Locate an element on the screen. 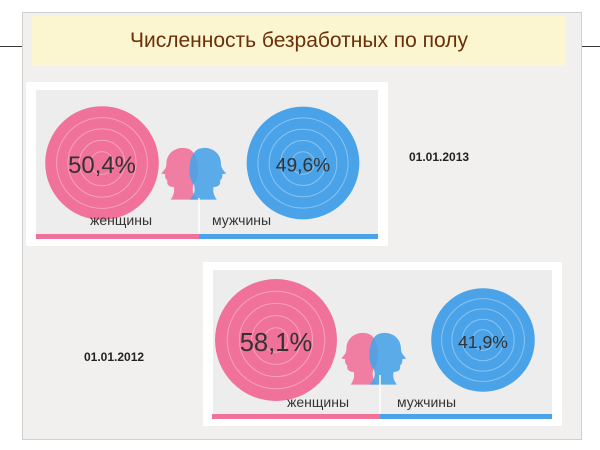 The height and width of the screenshot is (450, 600). page-title: Численность безработных по полу is located at coordinates (299, 40).